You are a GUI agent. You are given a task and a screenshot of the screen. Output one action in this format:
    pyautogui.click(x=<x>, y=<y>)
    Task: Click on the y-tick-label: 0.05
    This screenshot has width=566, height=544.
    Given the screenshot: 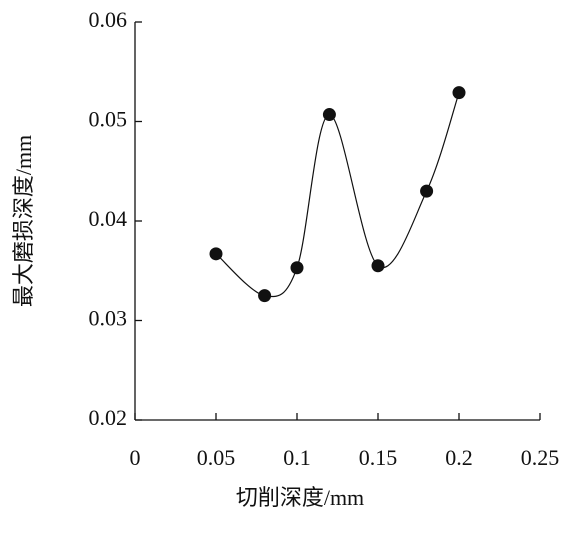 What is the action you would take?
    pyautogui.click(x=108, y=119)
    